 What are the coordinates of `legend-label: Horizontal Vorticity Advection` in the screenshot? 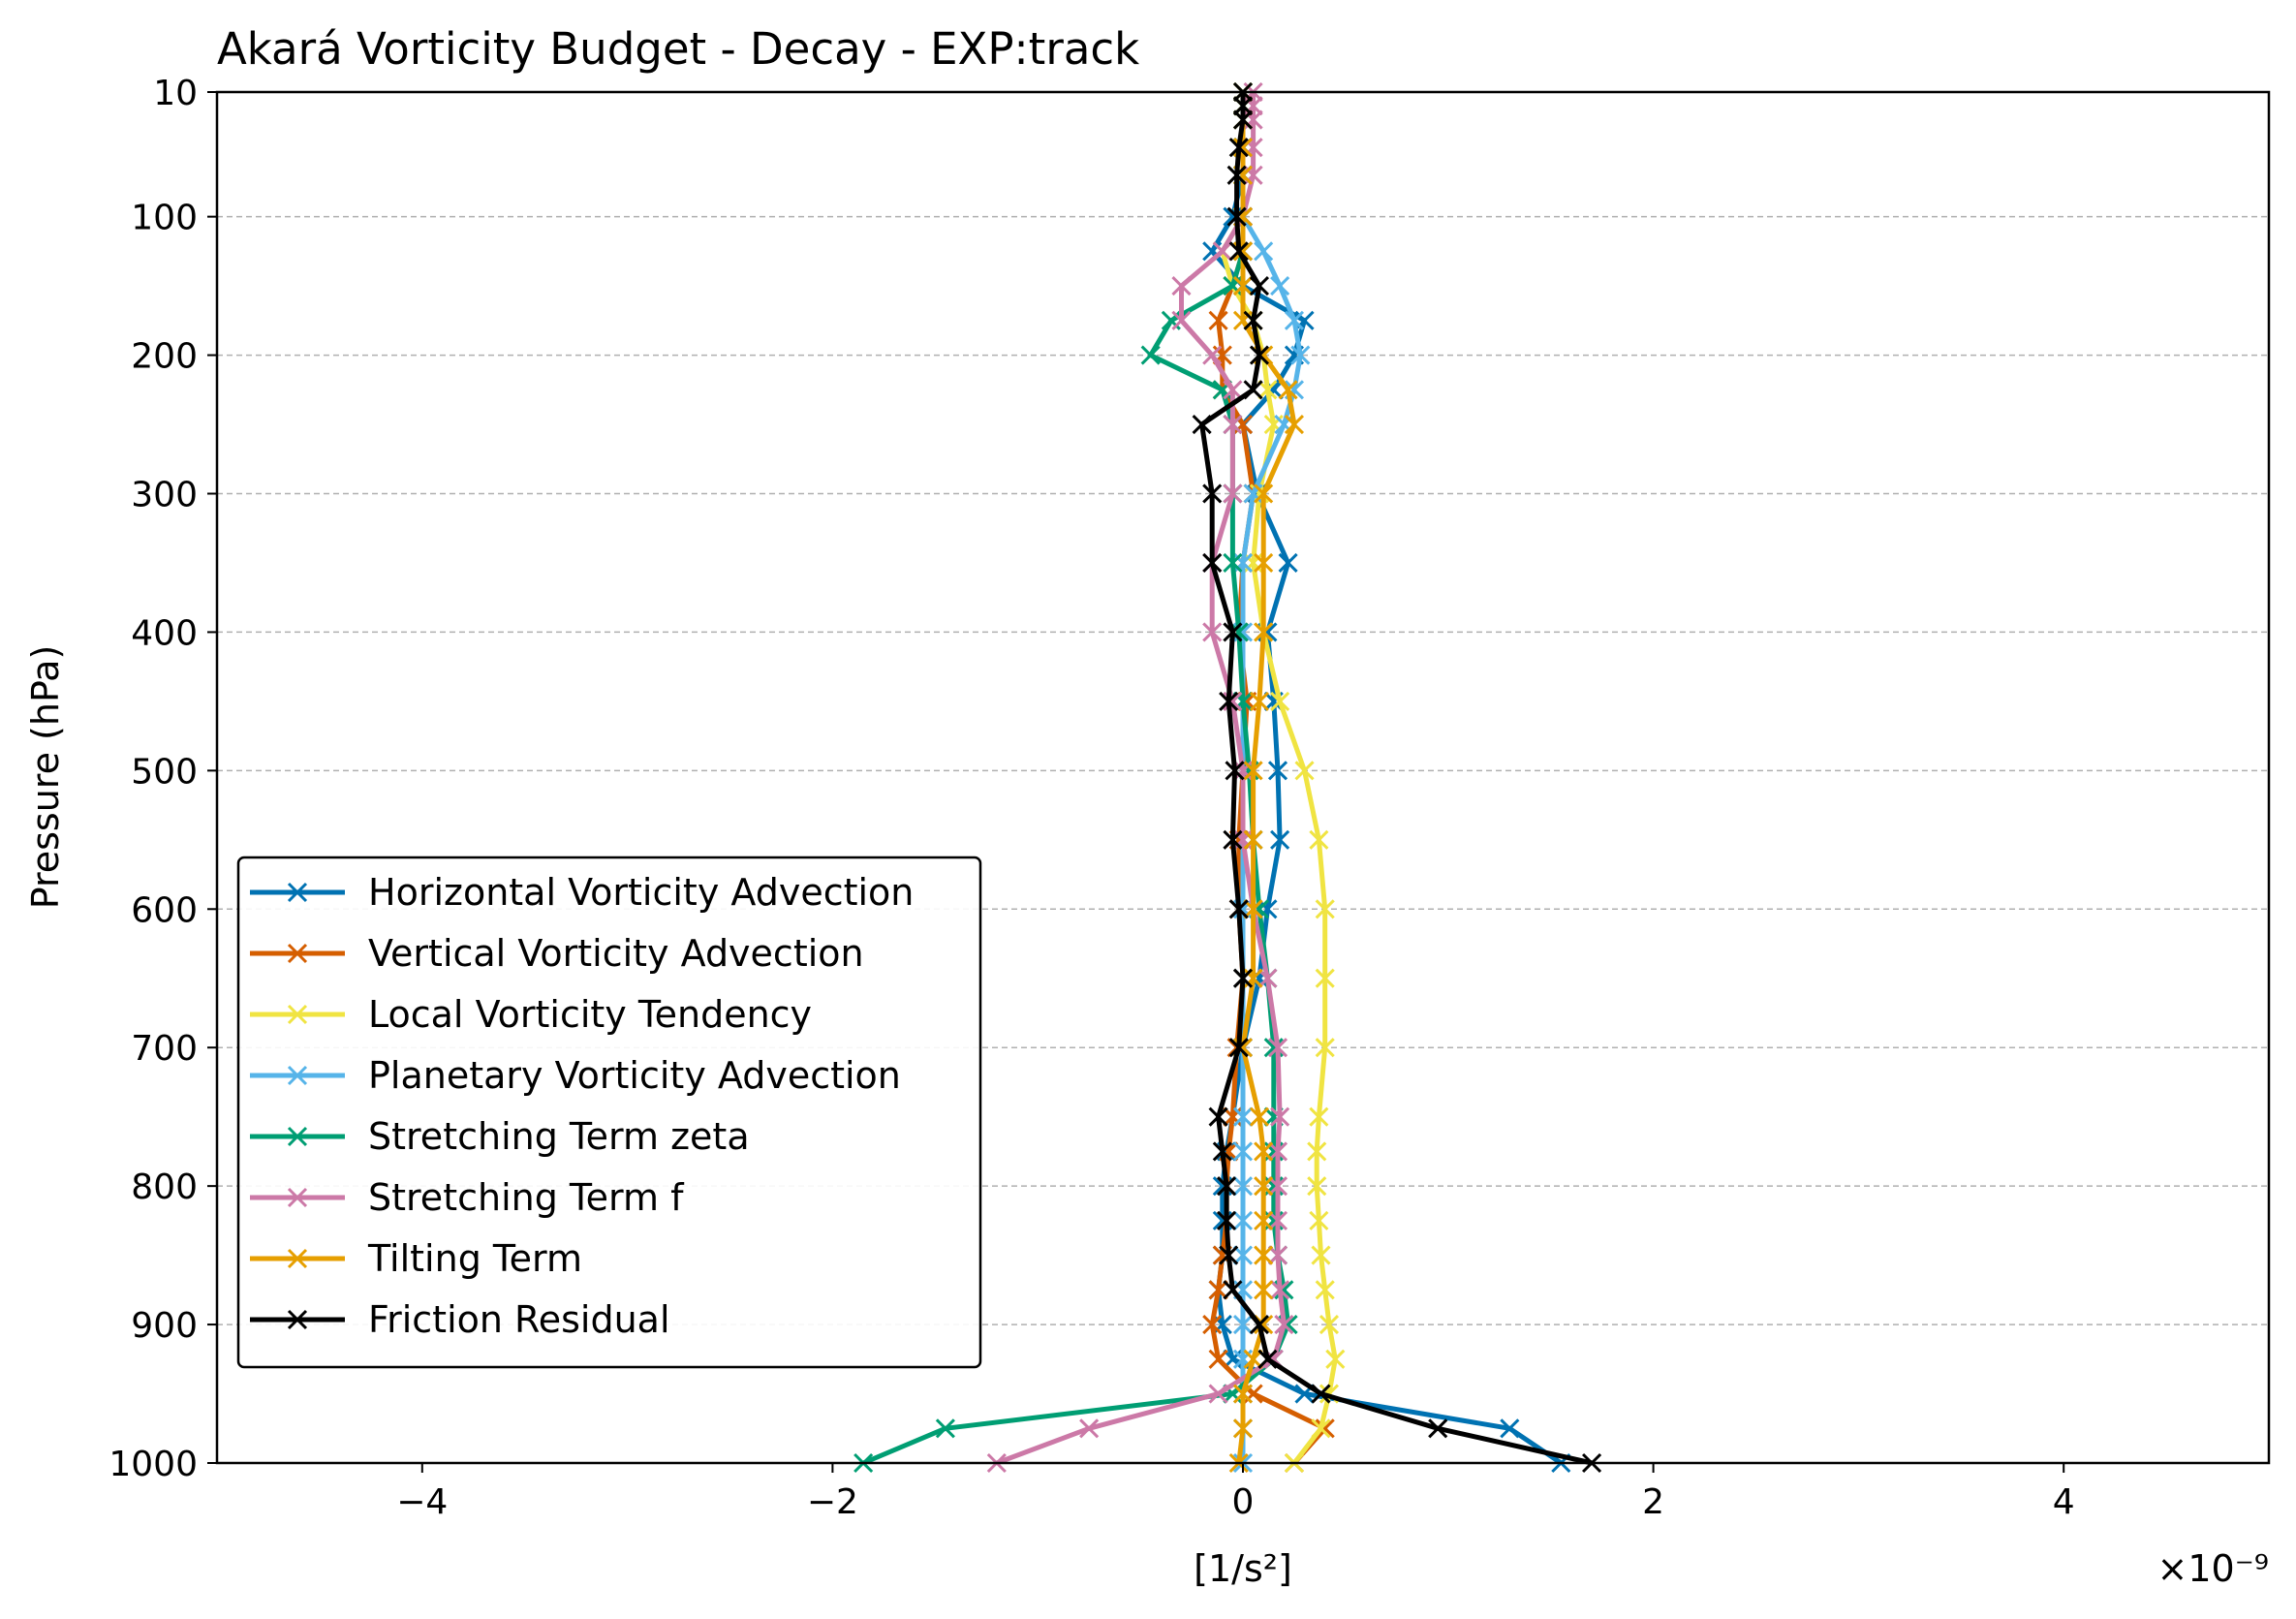 It's located at (641, 892).